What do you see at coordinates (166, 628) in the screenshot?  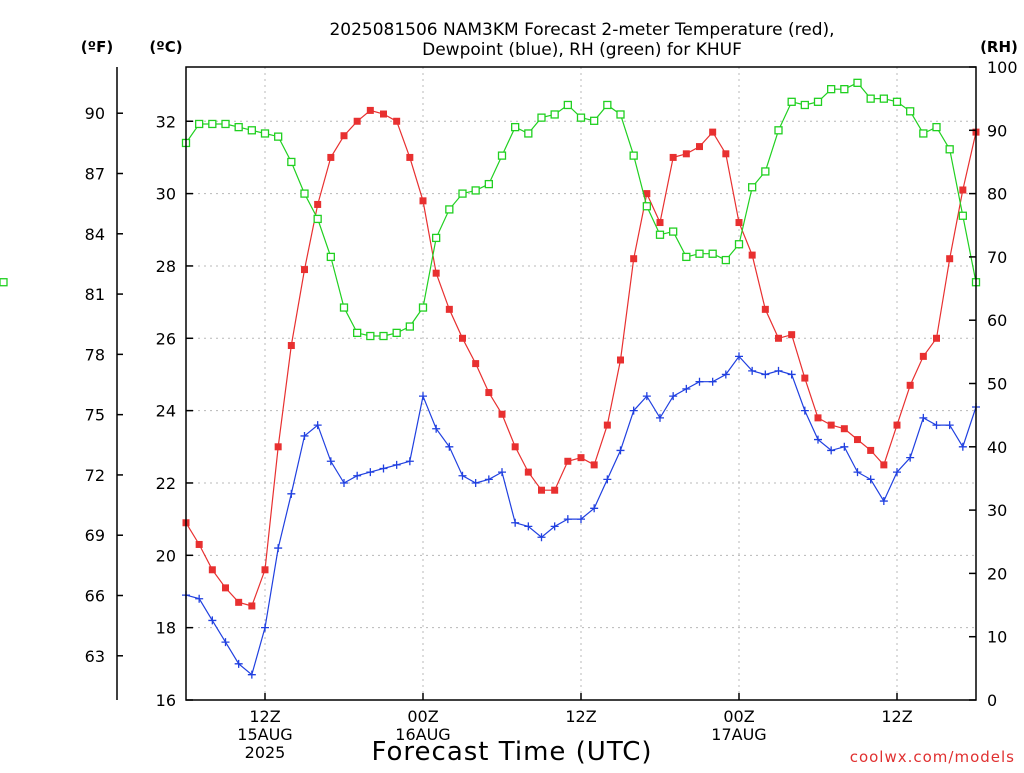 I see `celsius-tick-label: 18` at bounding box center [166, 628].